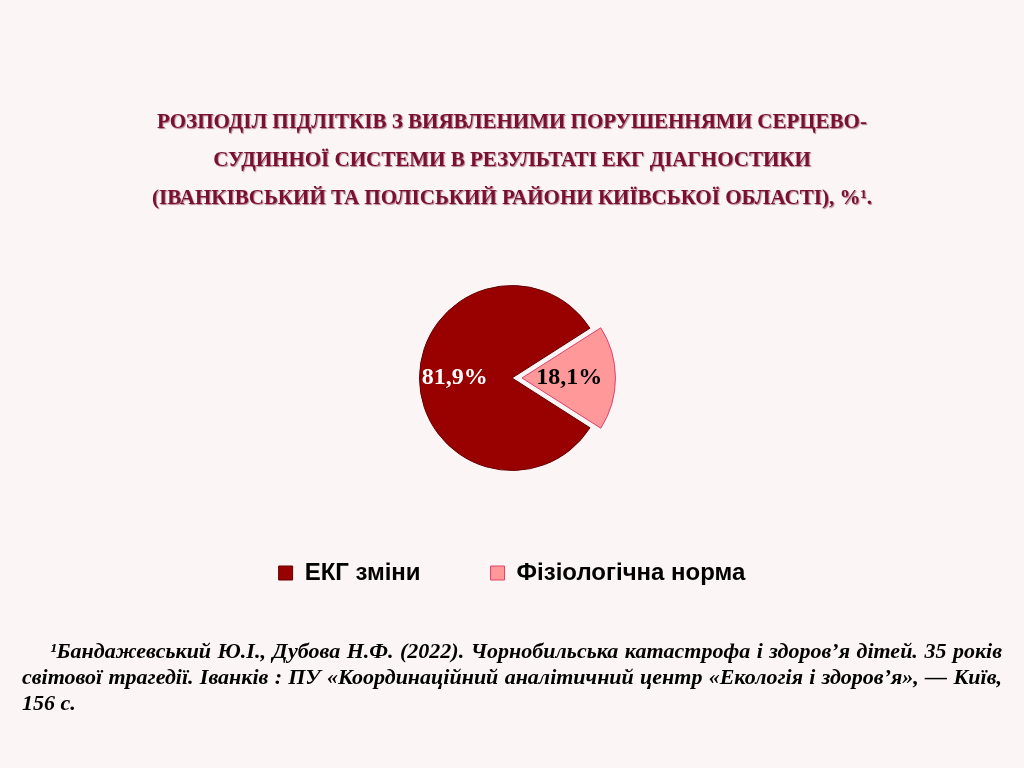  Describe the element at coordinates (512, 677) in the screenshot. I see `text: ¹Бандажевський Ю.І., Дубова Н.Ф. (2022). Чорнобильська катастрофа і здоров’я дітей. 35 років світової трагедії. Іванків : ПУ «Координаційний аналітичний центр «Екологія і здоров’я», — Київ, 156 с.` at that location.